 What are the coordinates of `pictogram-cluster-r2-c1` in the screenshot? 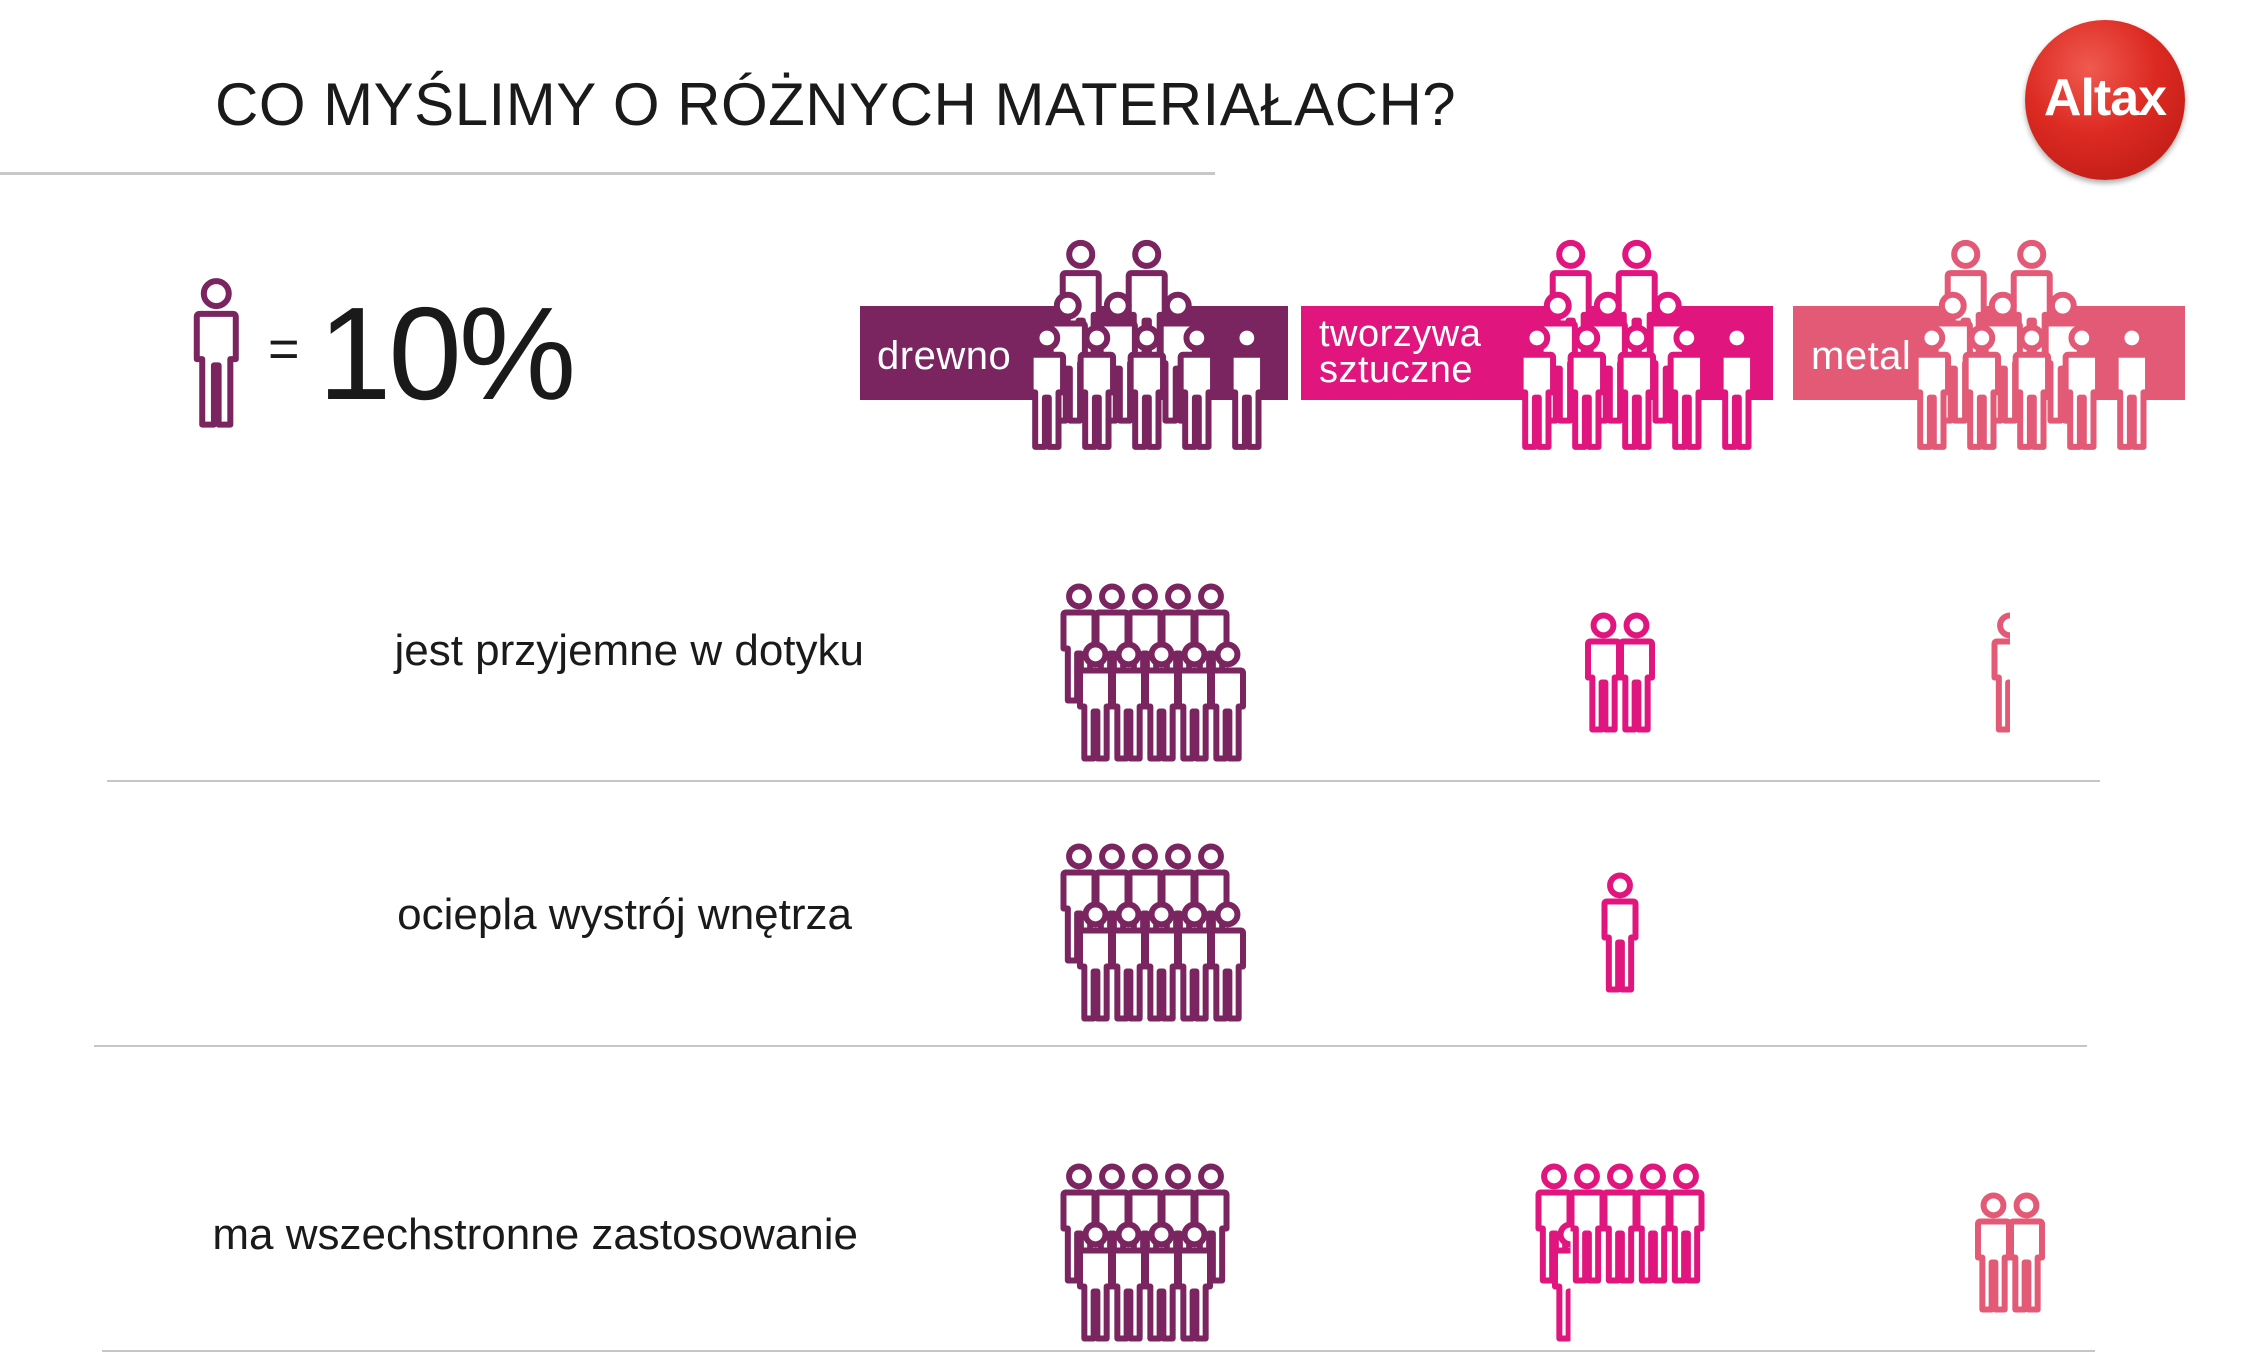 It's located at (1620, 1252).